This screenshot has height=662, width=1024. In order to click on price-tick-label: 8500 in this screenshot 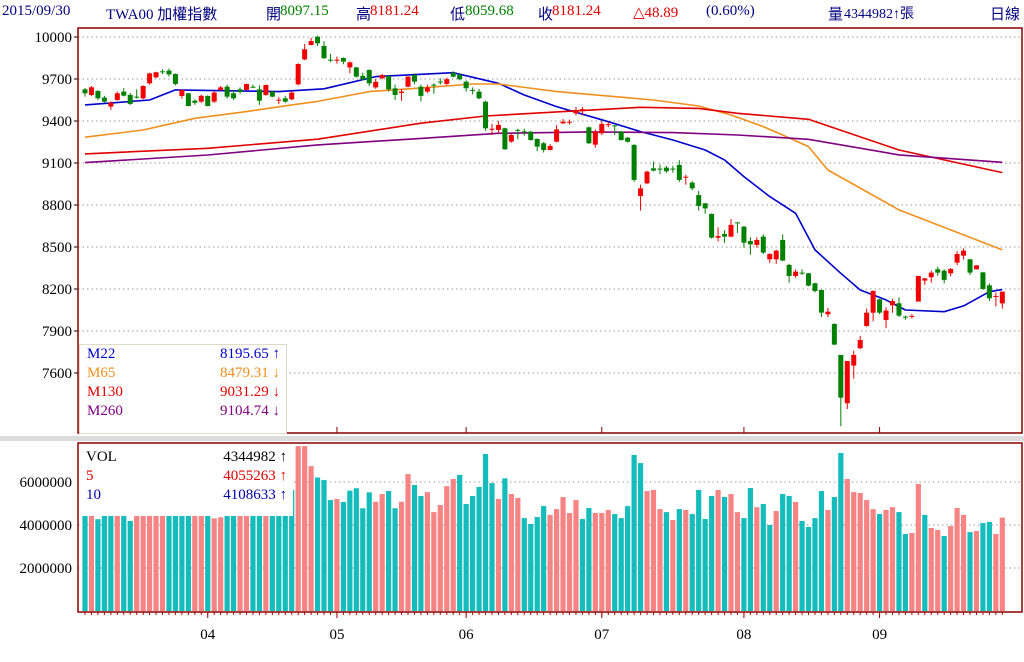, I will do `click(57, 248)`.